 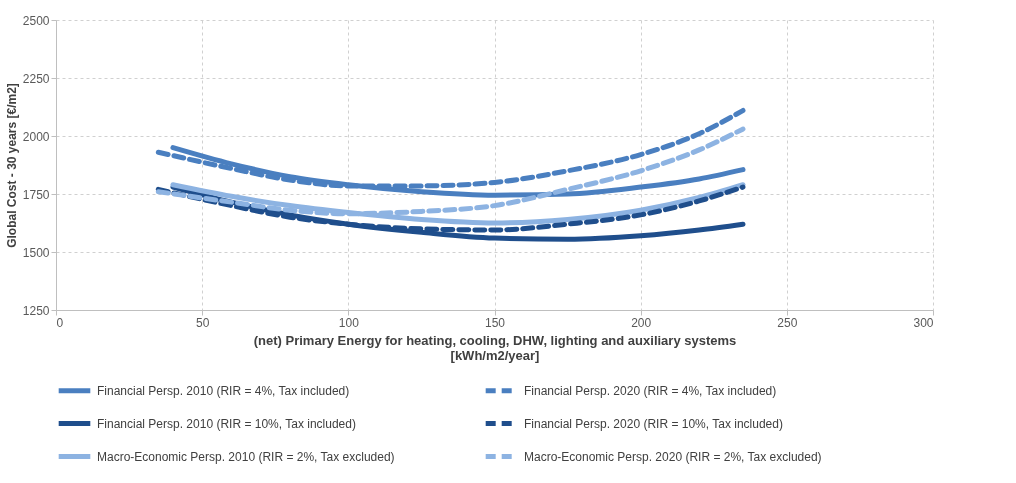 What do you see at coordinates (650, 390) in the screenshot?
I see `legend-label: Financial Persp. 2020 (RIR = 4%, Tax included)` at bounding box center [650, 390].